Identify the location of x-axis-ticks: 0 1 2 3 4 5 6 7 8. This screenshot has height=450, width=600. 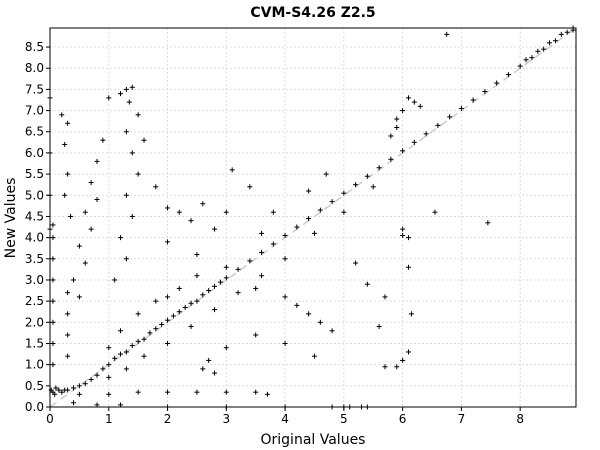
(285, 416).